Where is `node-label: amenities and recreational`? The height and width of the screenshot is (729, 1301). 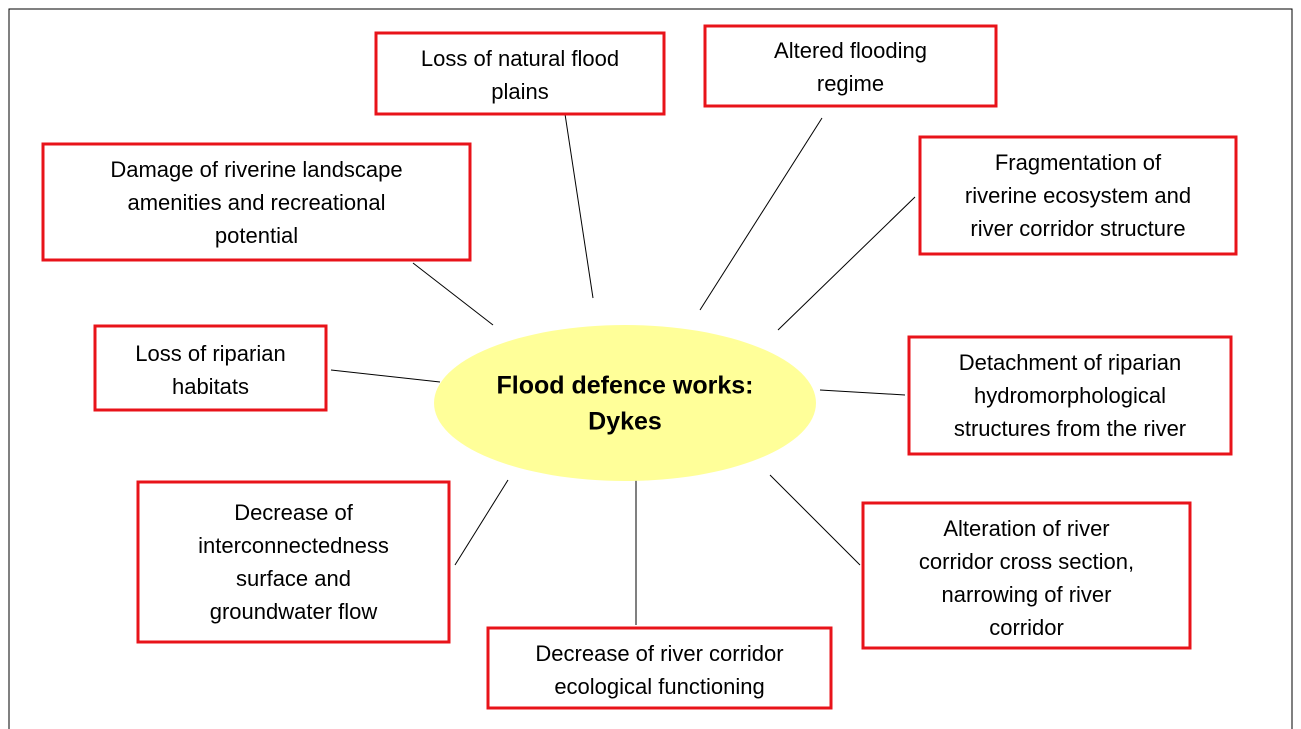
node-label: amenities and recreational is located at coordinates (256, 202).